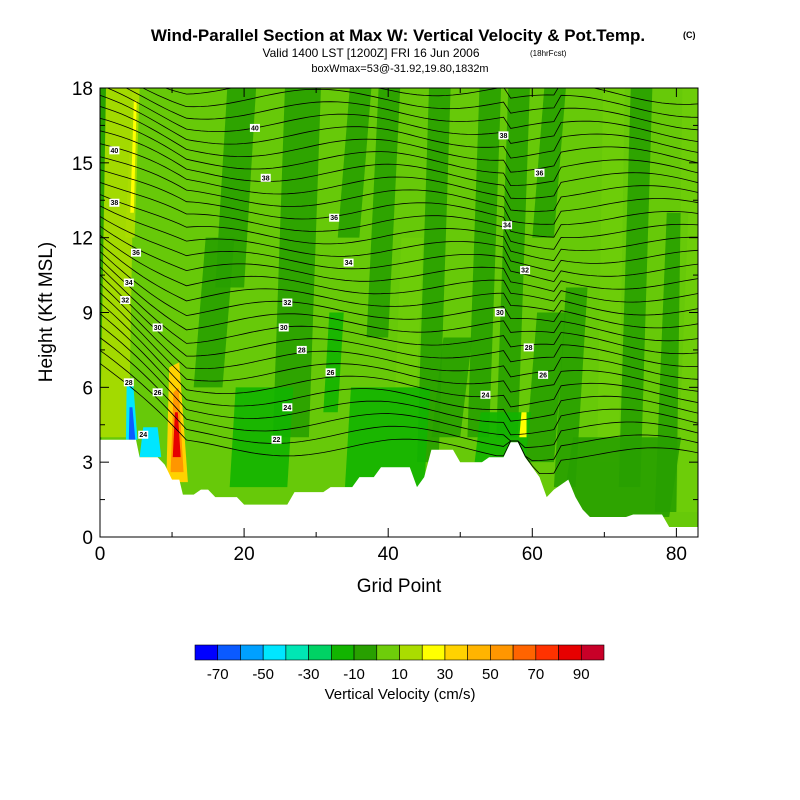  I want to click on terrain-mask, so click(399, 488).